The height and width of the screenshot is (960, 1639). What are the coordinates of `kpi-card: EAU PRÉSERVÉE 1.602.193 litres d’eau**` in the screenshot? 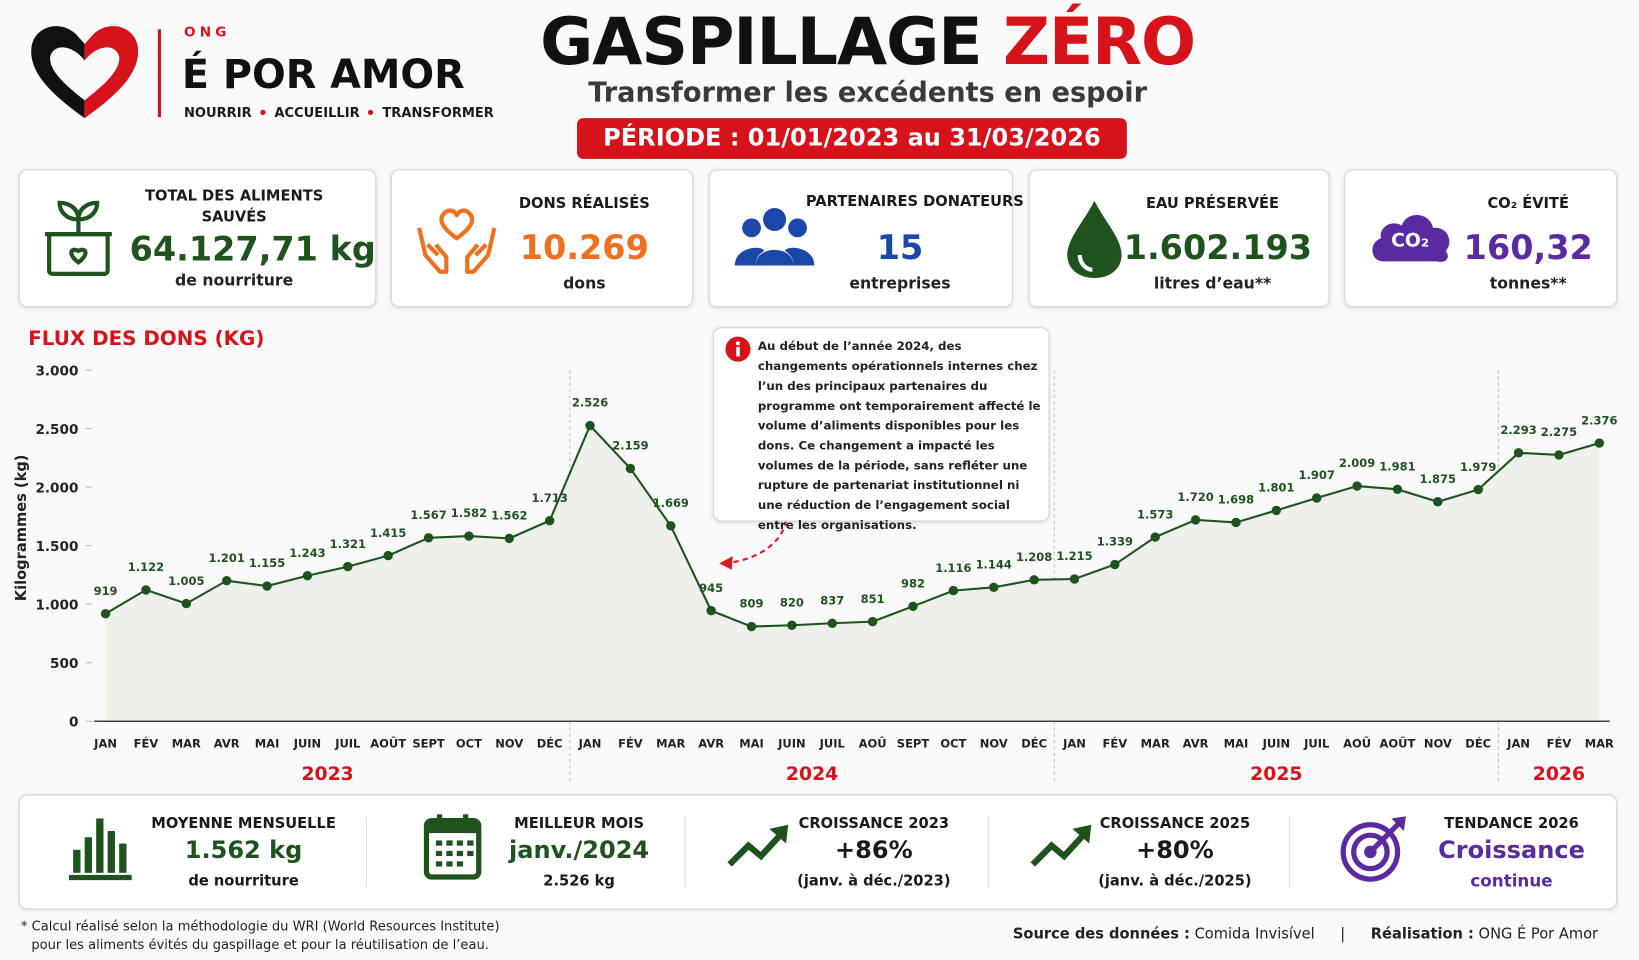 It's located at (1179, 238).